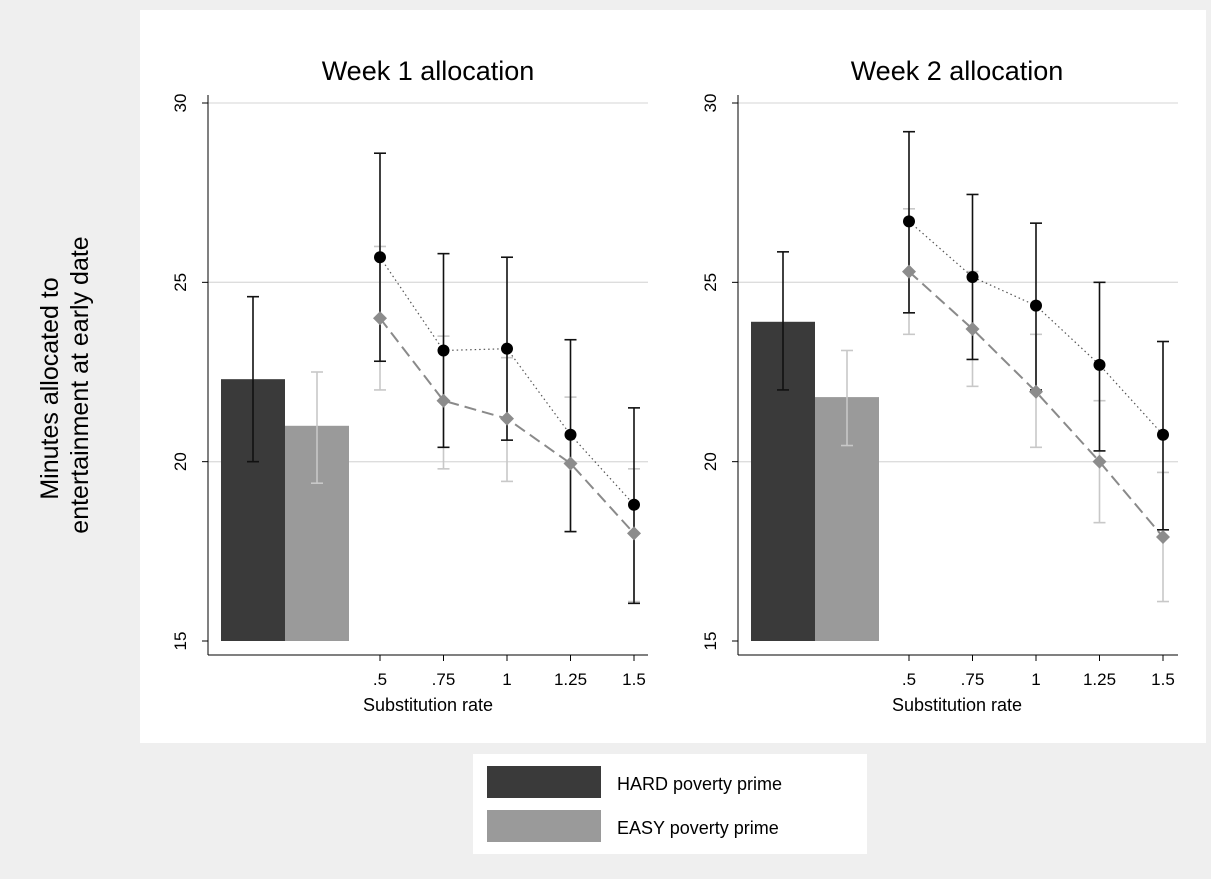 This screenshot has width=1211, height=879. What do you see at coordinates (544, 782) in the screenshot?
I see `legend-swatch-hard` at bounding box center [544, 782].